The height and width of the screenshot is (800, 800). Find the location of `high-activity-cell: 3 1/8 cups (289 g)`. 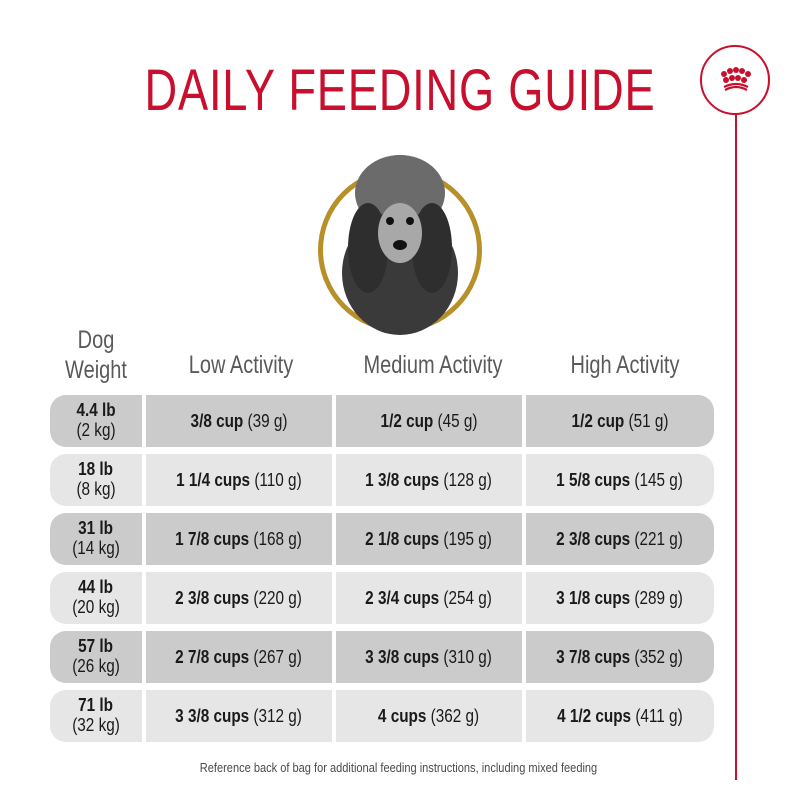

high-activity-cell: 3 1/8 cups (289 g) is located at coordinates (620, 598).